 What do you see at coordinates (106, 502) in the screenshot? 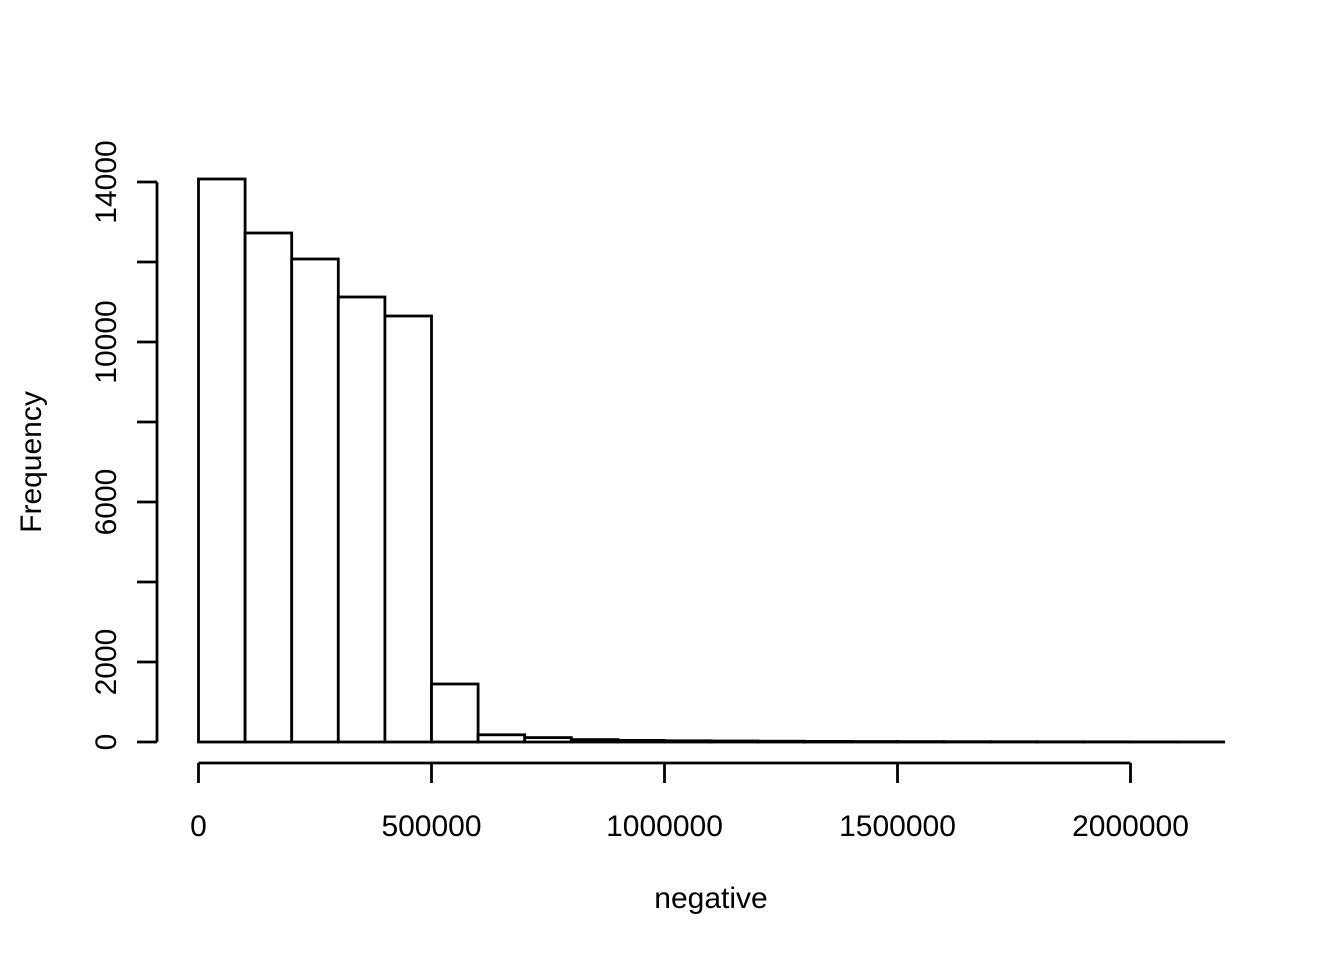
I see `y-tick-label: 6000` at bounding box center [106, 502].